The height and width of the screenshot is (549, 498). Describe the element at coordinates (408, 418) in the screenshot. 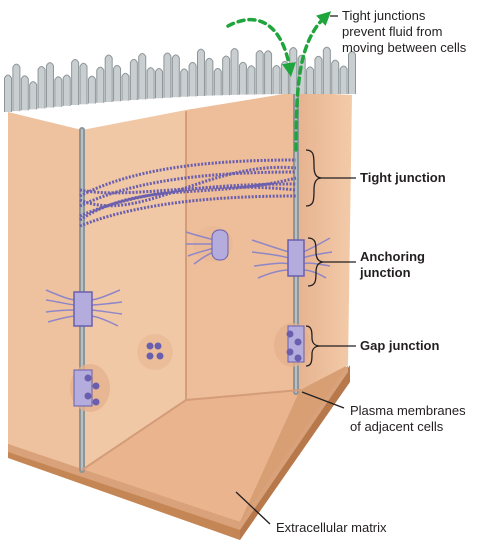

I see `plasma-membranes-label: Plasma membranes of adjacent cells` at that location.